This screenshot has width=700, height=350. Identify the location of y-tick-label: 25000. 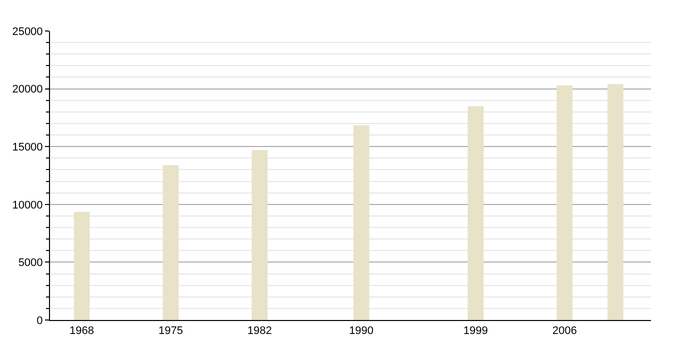
(27, 32).